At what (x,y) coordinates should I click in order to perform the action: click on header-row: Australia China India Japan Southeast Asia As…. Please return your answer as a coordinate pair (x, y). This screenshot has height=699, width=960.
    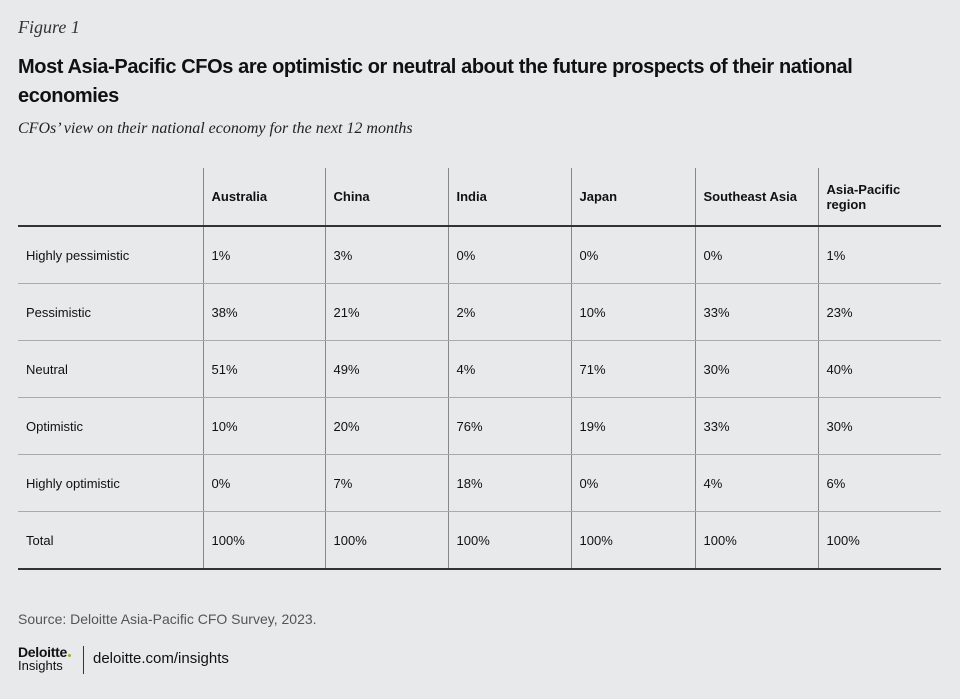
    Looking at the image, I should click on (479, 197).